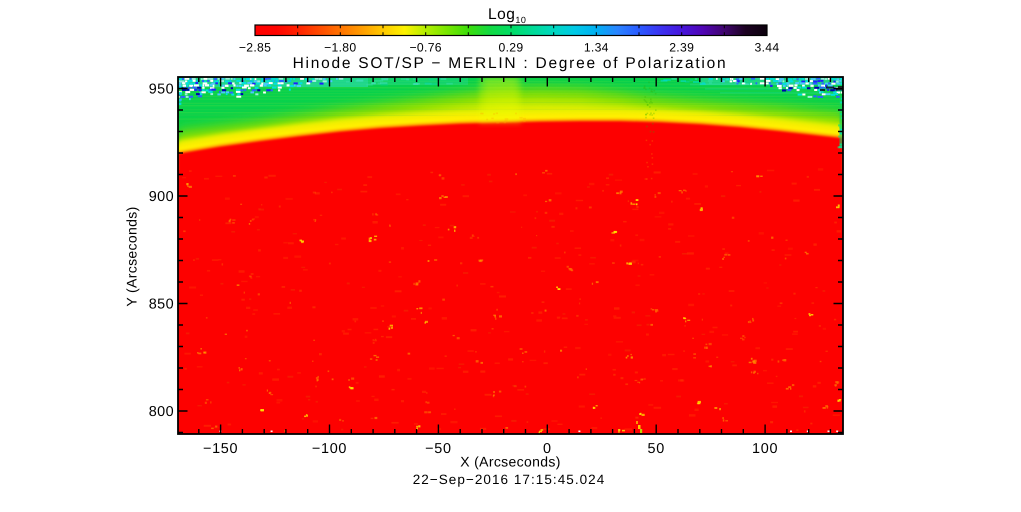  What do you see at coordinates (255, 47) in the screenshot?
I see `svg-text: −2.85` at bounding box center [255, 47].